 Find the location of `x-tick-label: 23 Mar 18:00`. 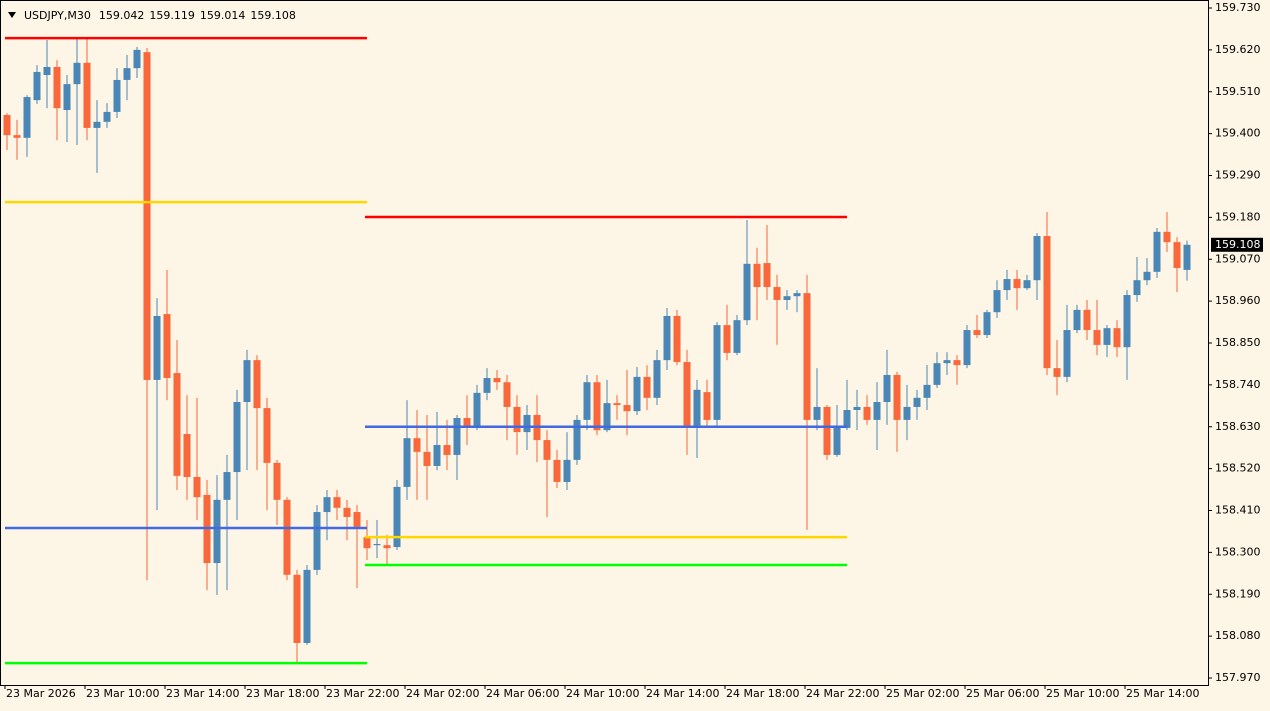

x-tick-label: 23 Mar 18:00 is located at coordinates (282, 693).